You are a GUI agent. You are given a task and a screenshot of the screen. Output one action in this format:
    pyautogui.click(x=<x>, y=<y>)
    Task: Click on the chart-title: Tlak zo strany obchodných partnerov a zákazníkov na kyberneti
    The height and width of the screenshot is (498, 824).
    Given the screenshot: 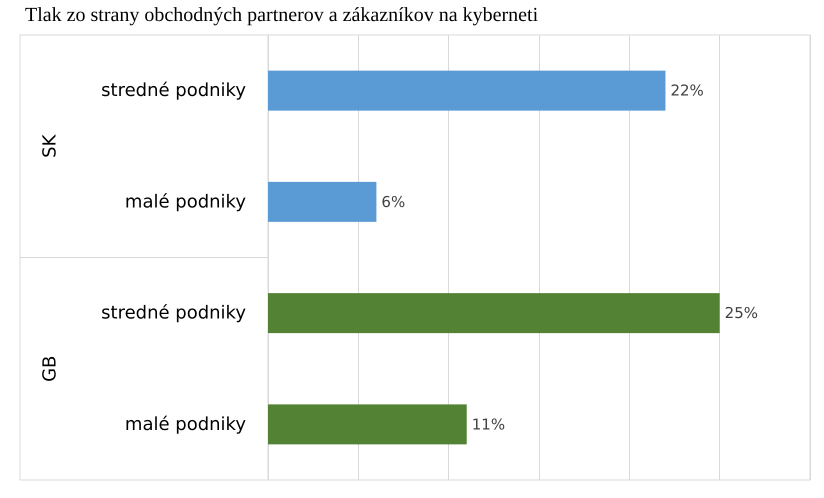 What is the action you would take?
    pyautogui.click(x=282, y=15)
    